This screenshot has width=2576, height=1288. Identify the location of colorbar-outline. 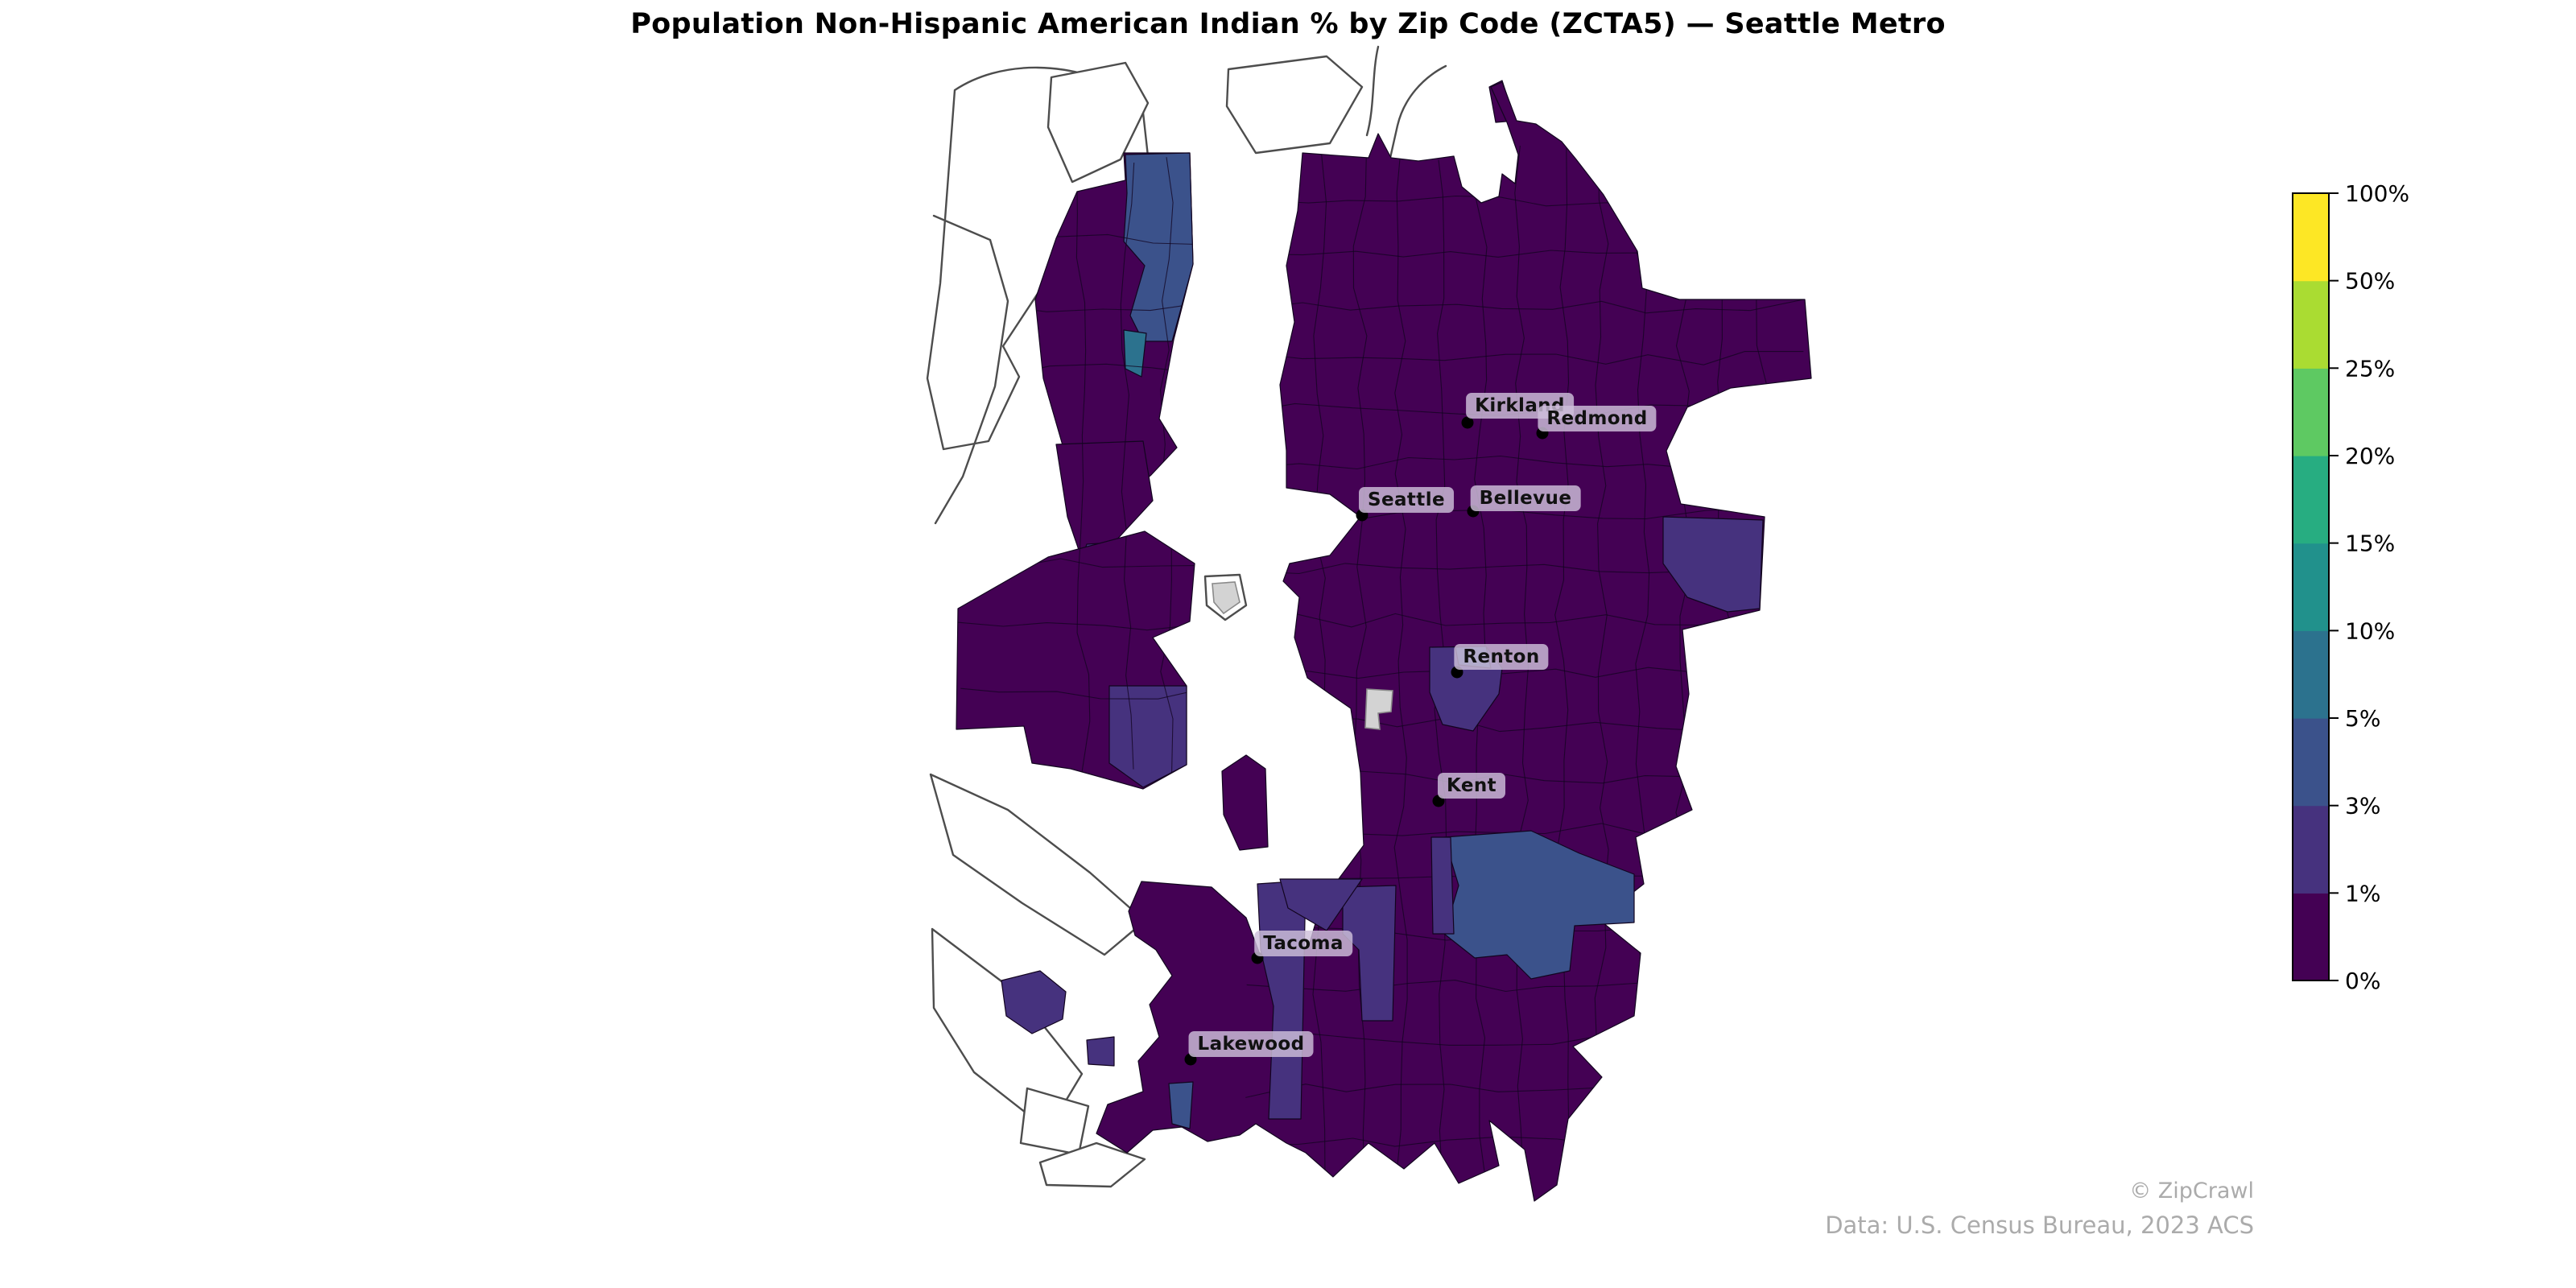
(2311, 586).